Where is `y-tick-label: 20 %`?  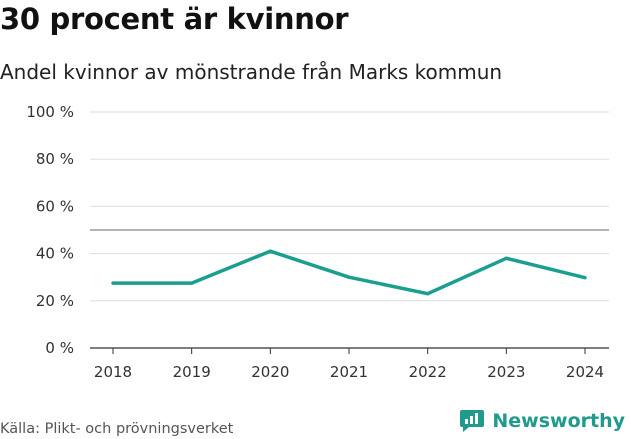 y-tick-label: 20 % is located at coordinates (55, 301).